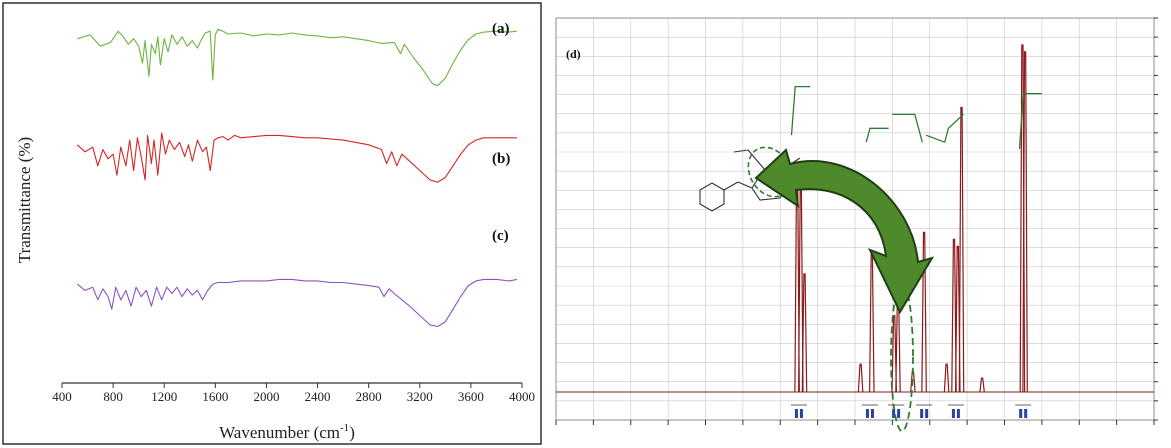  I want to click on ir-x-tick-label: 2000, so click(266, 396).